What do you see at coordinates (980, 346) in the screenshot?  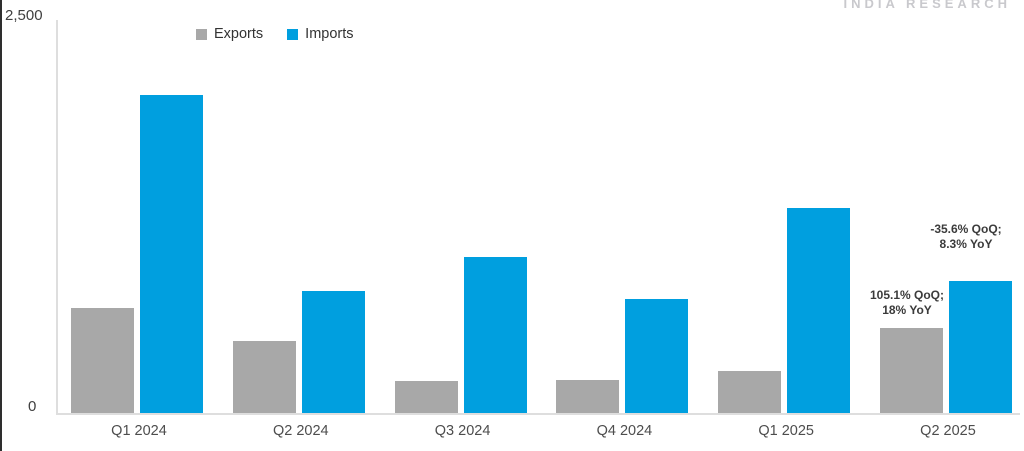 I see `bar-imports-q2-2025` at bounding box center [980, 346].